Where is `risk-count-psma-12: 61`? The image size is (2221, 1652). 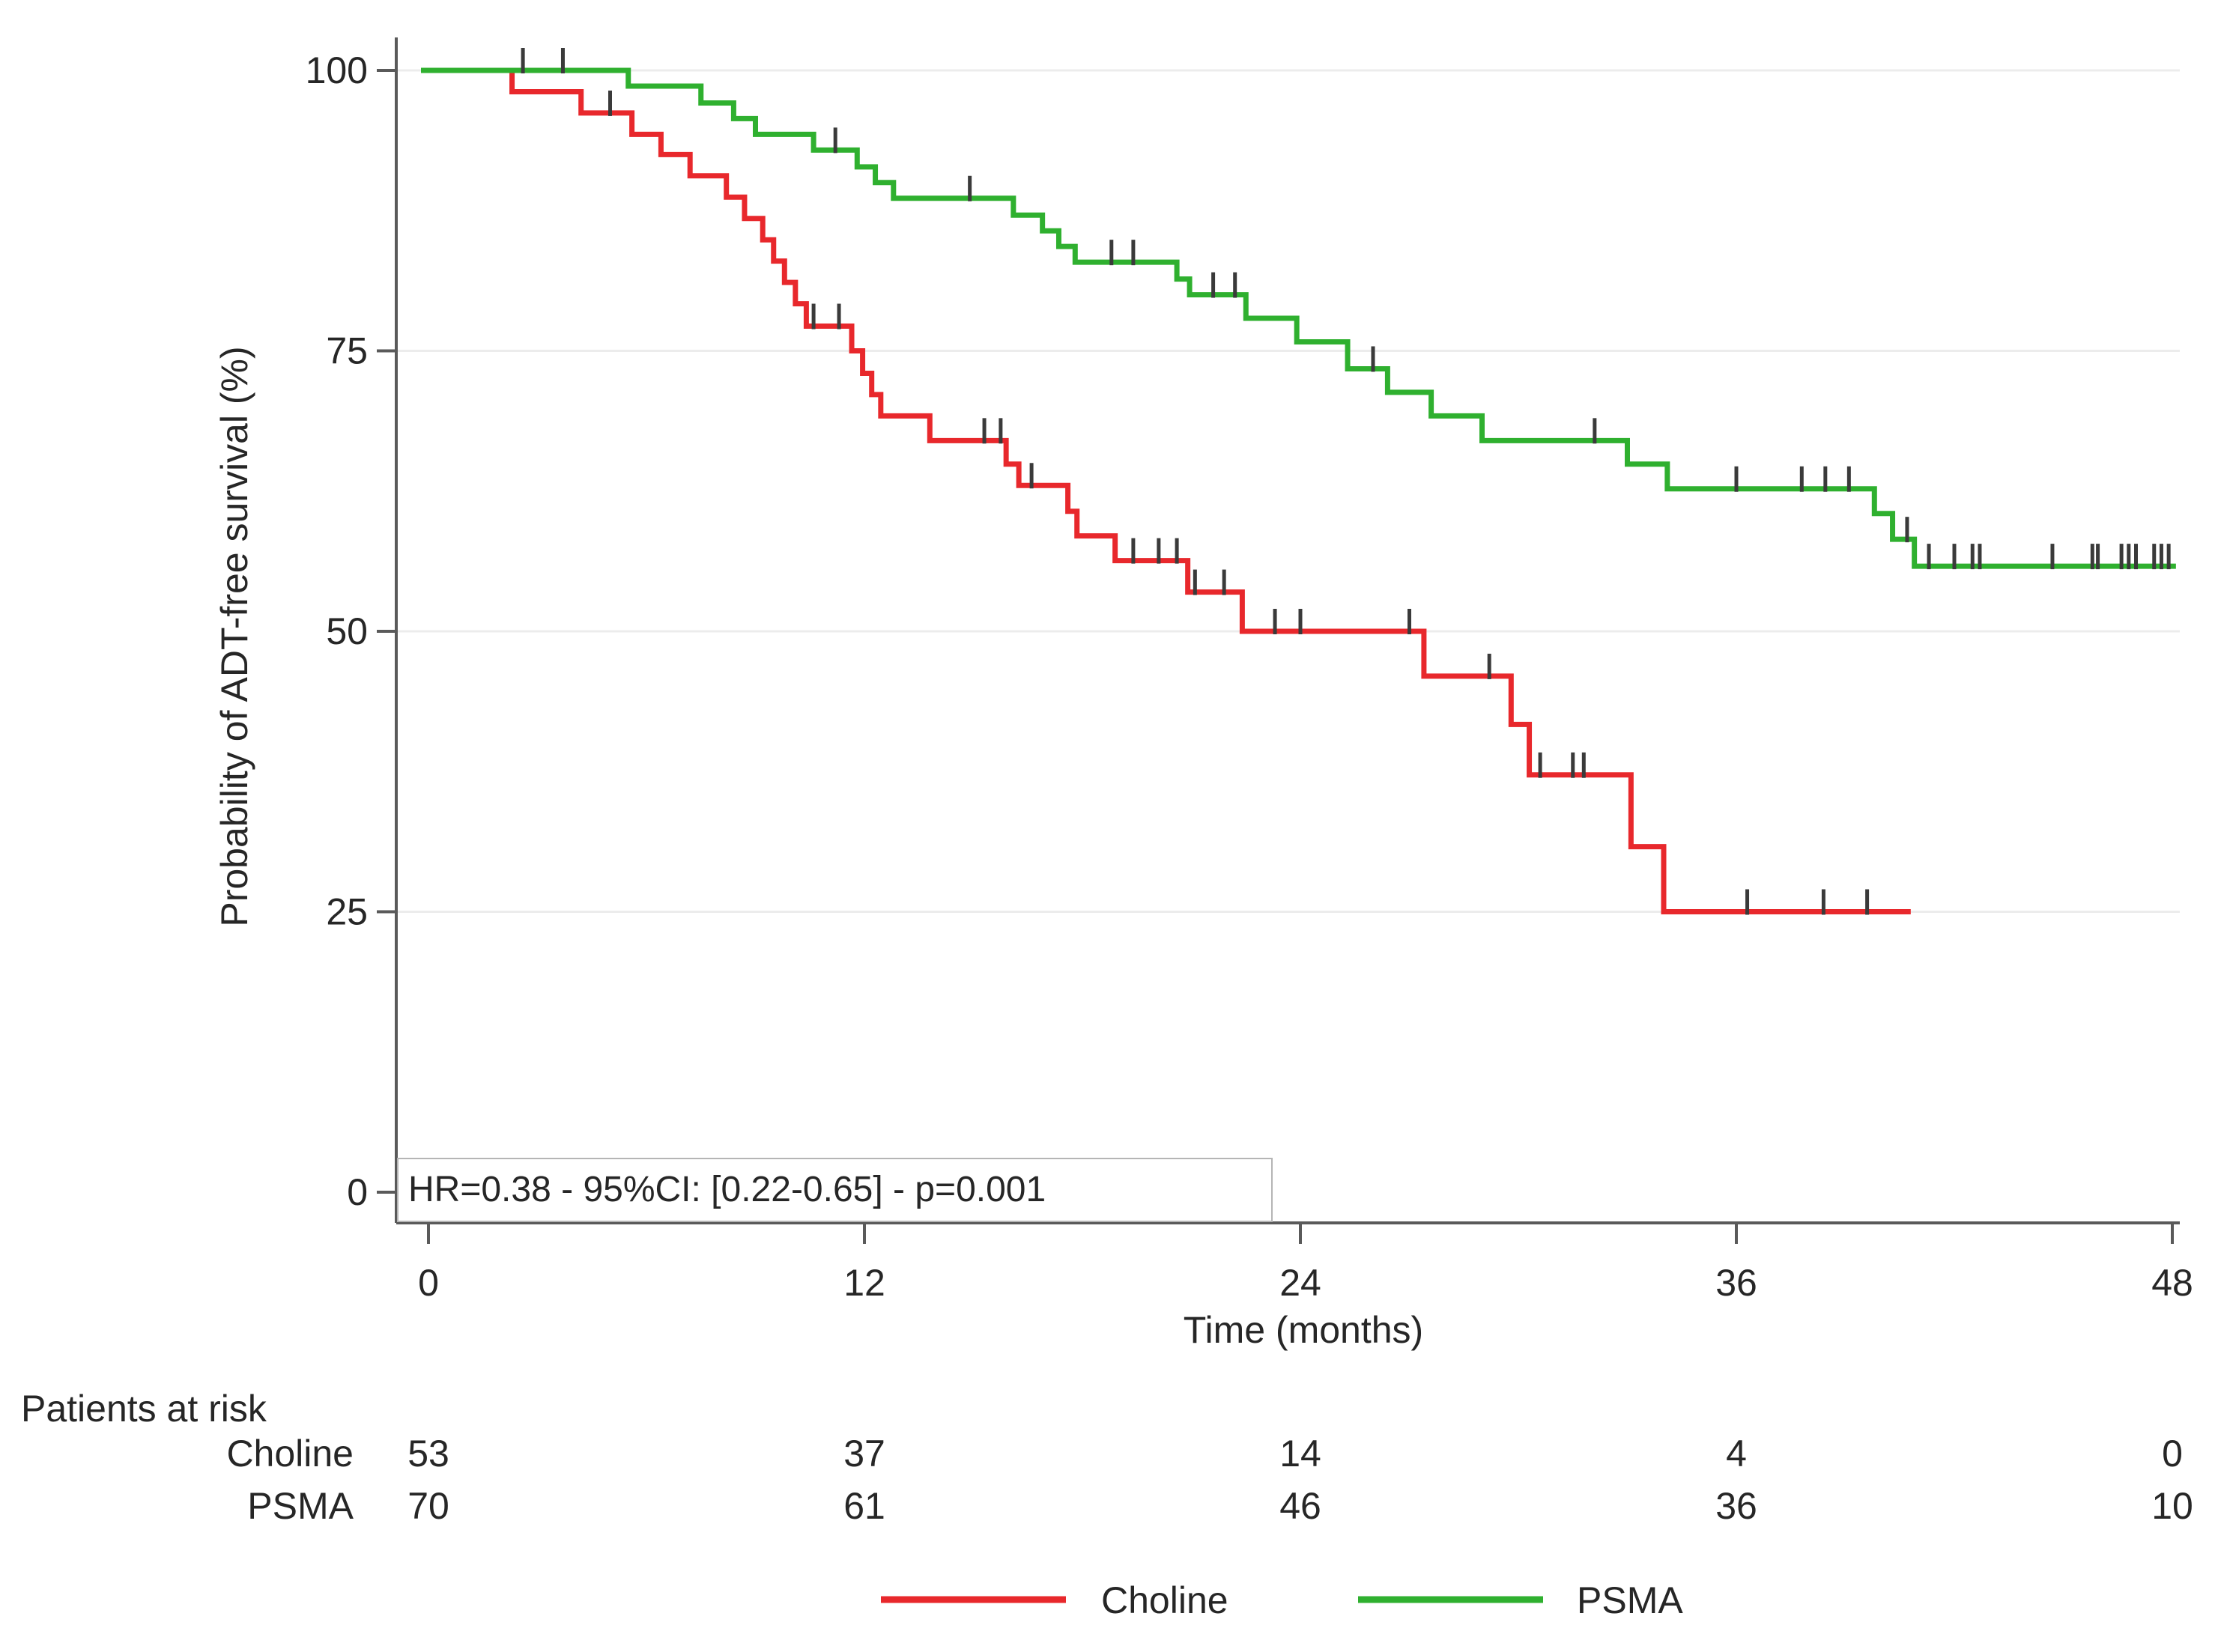 risk-count-psma-12: 61 is located at coordinates (864, 1506).